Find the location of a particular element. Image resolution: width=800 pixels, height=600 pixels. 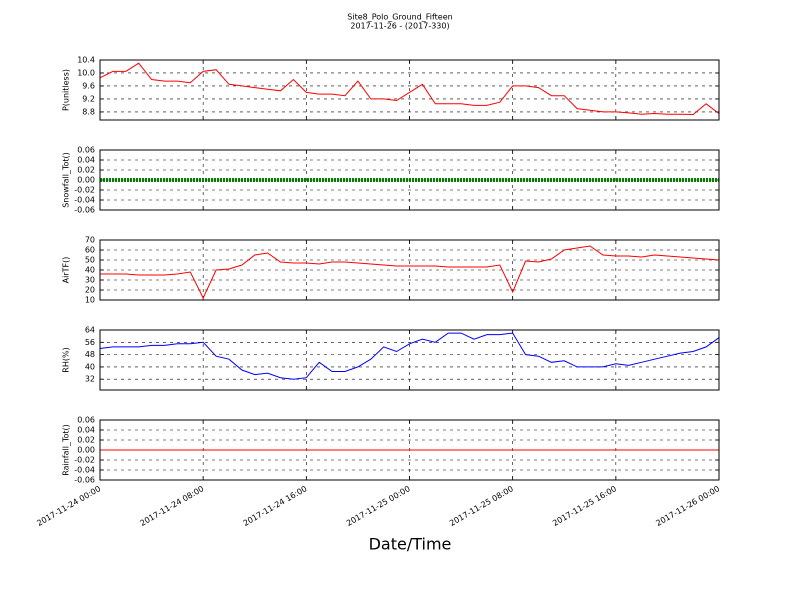

y-tick-label: 10.4 is located at coordinates (86, 60).